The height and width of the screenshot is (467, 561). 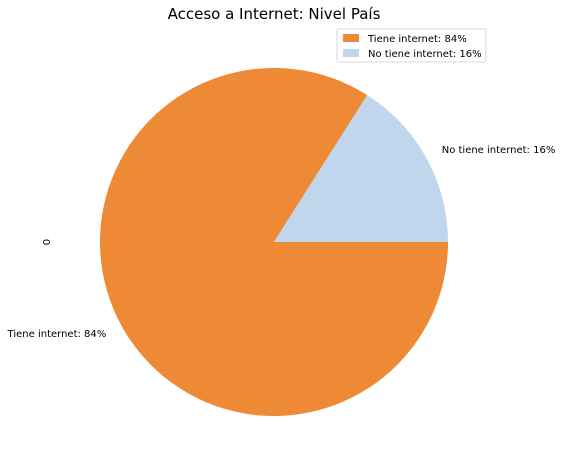 I want to click on legend-frame, so click(x=411, y=45).